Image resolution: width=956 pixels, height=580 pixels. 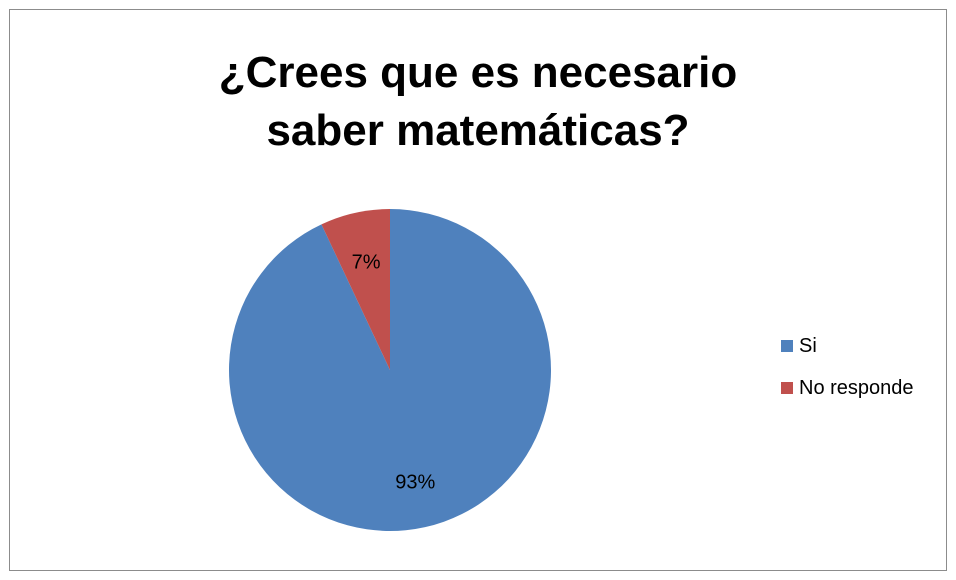 I want to click on pie-slice-no-responde, so click(x=355, y=289).